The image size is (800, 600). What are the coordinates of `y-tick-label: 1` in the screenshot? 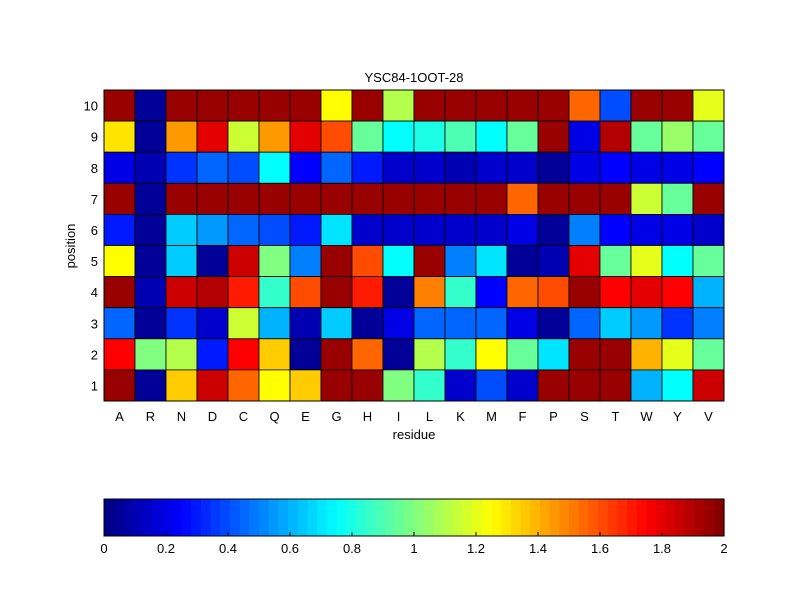 It's located at (94, 385).